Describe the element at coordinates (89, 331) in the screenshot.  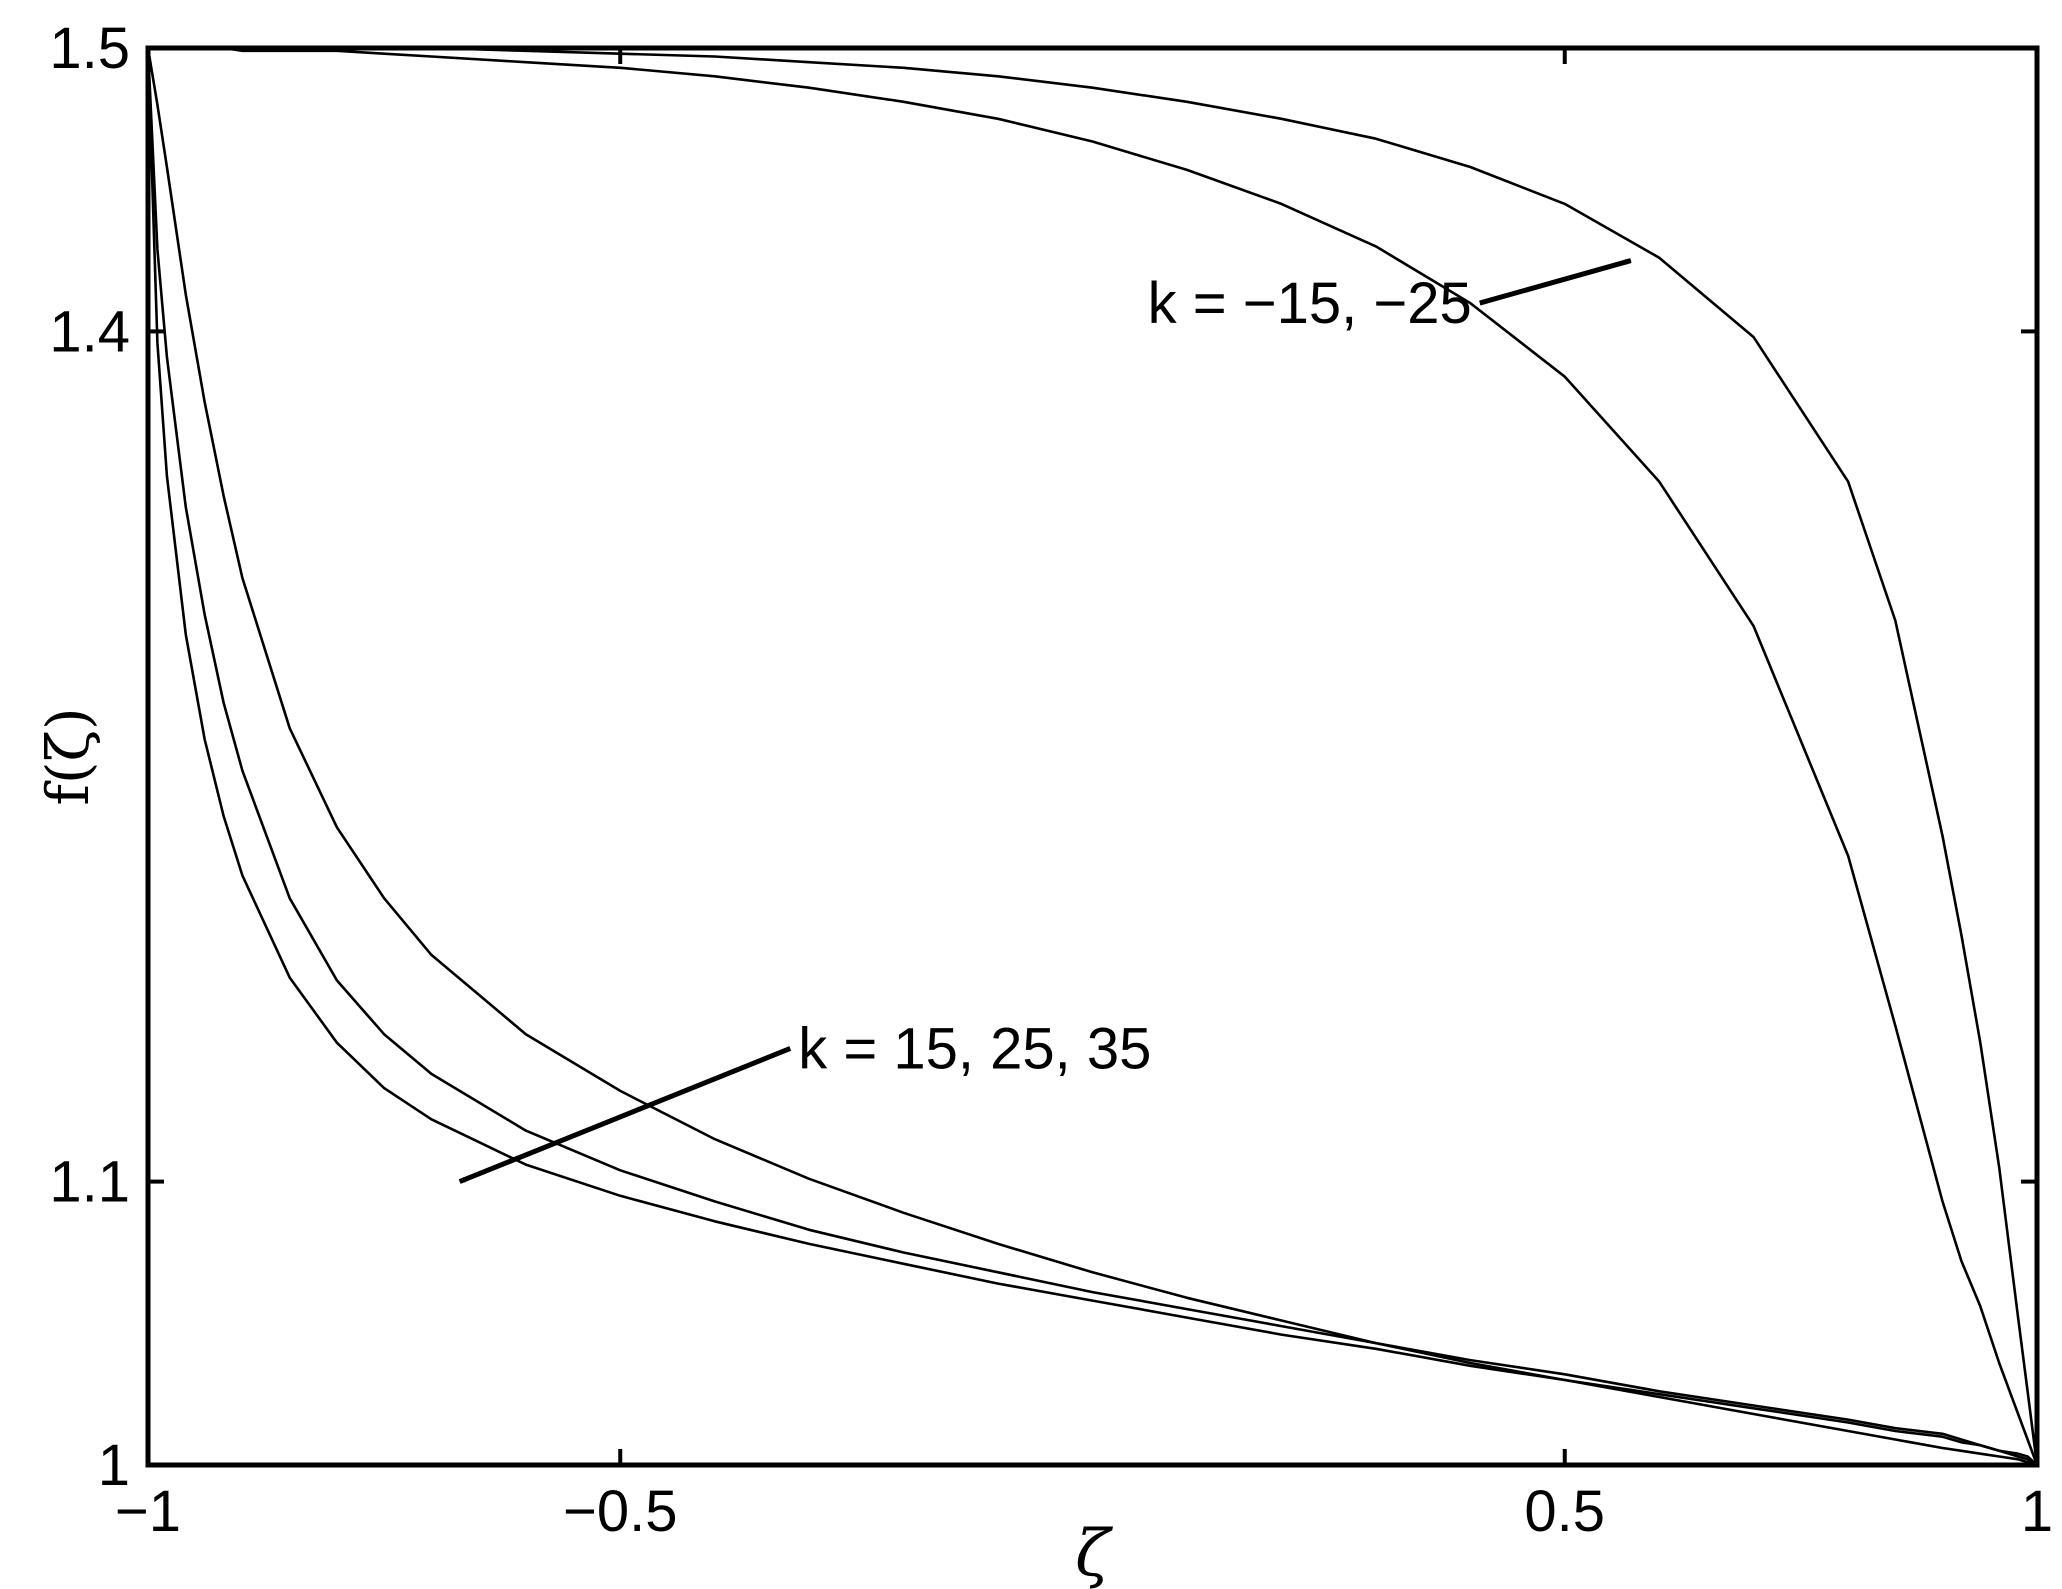
I see `y-tick-label: 1.4` at that location.